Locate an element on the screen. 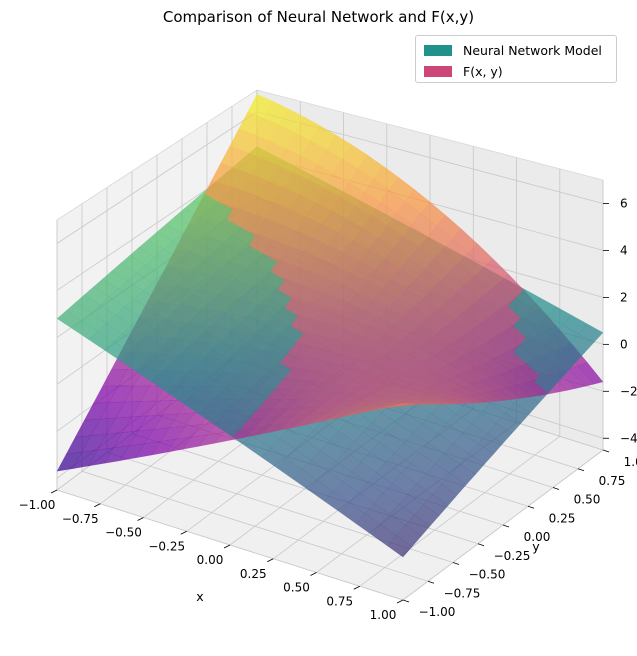 This screenshot has height=656, width=637. z-tick-label: 0 is located at coordinates (624, 344).